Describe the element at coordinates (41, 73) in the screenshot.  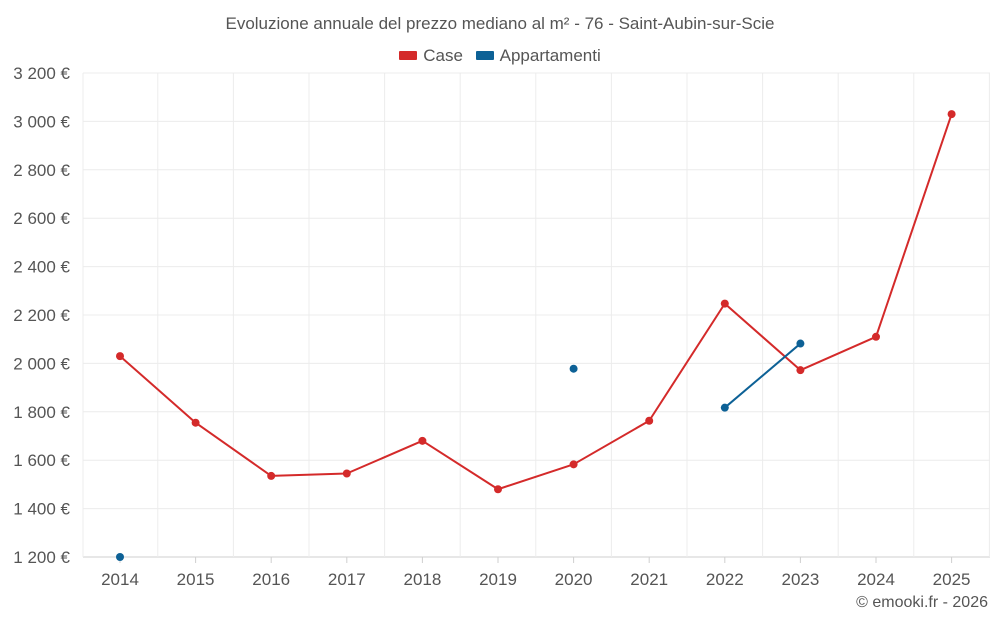
I see `y-tick-label: 3 200 €` at that location.